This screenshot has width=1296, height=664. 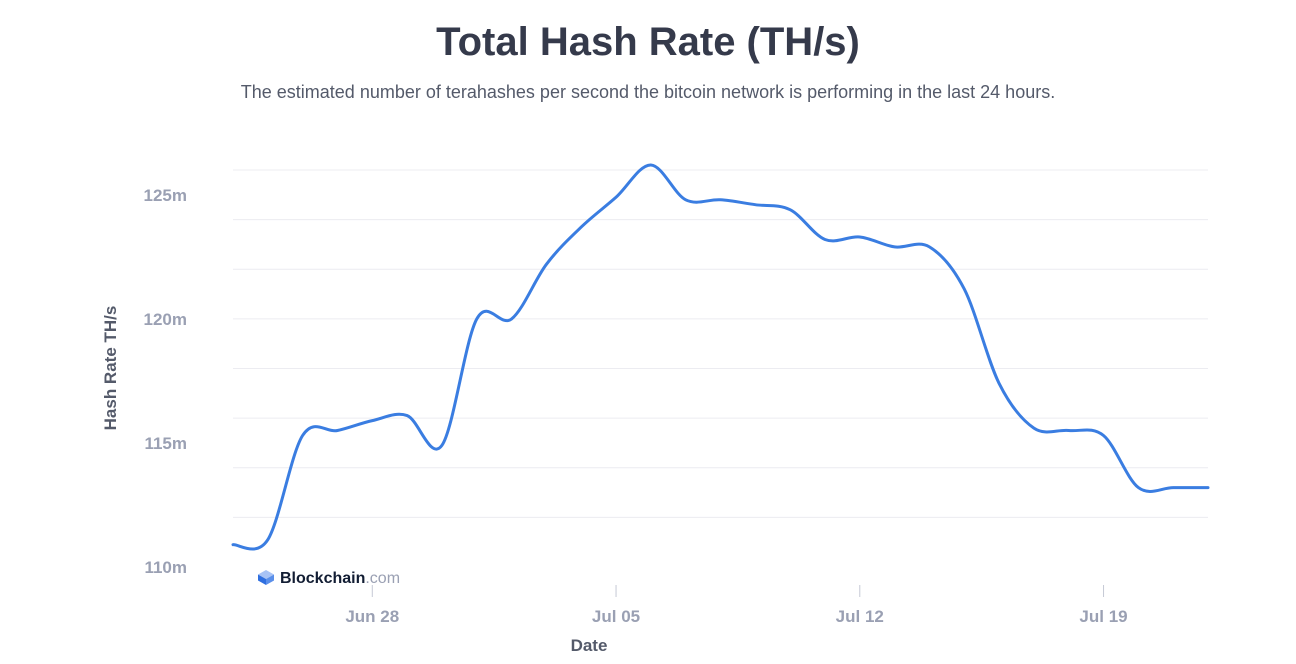 I want to click on x-tick-label: Jun 28, so click(x=372, y=616).